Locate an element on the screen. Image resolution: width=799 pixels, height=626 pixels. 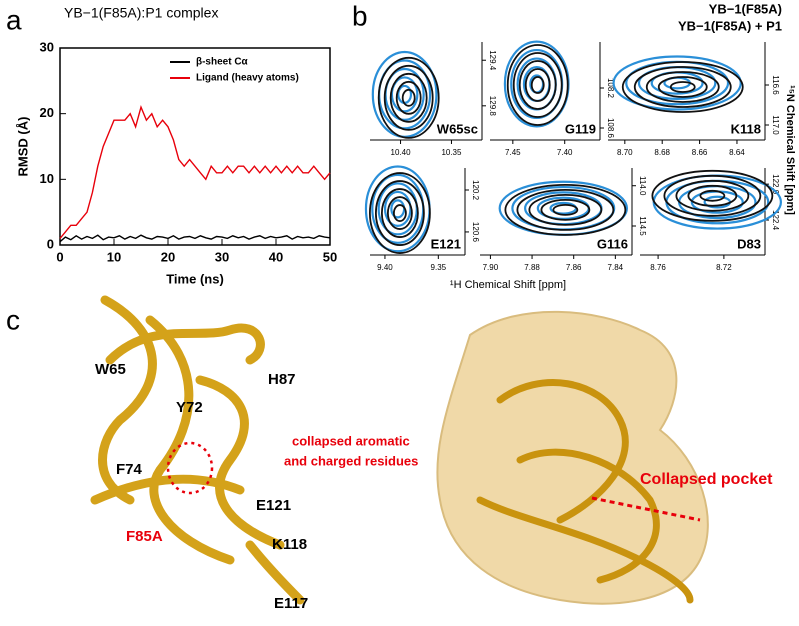
x-tick-label: 8.72 is located at coordinates (724, 267).